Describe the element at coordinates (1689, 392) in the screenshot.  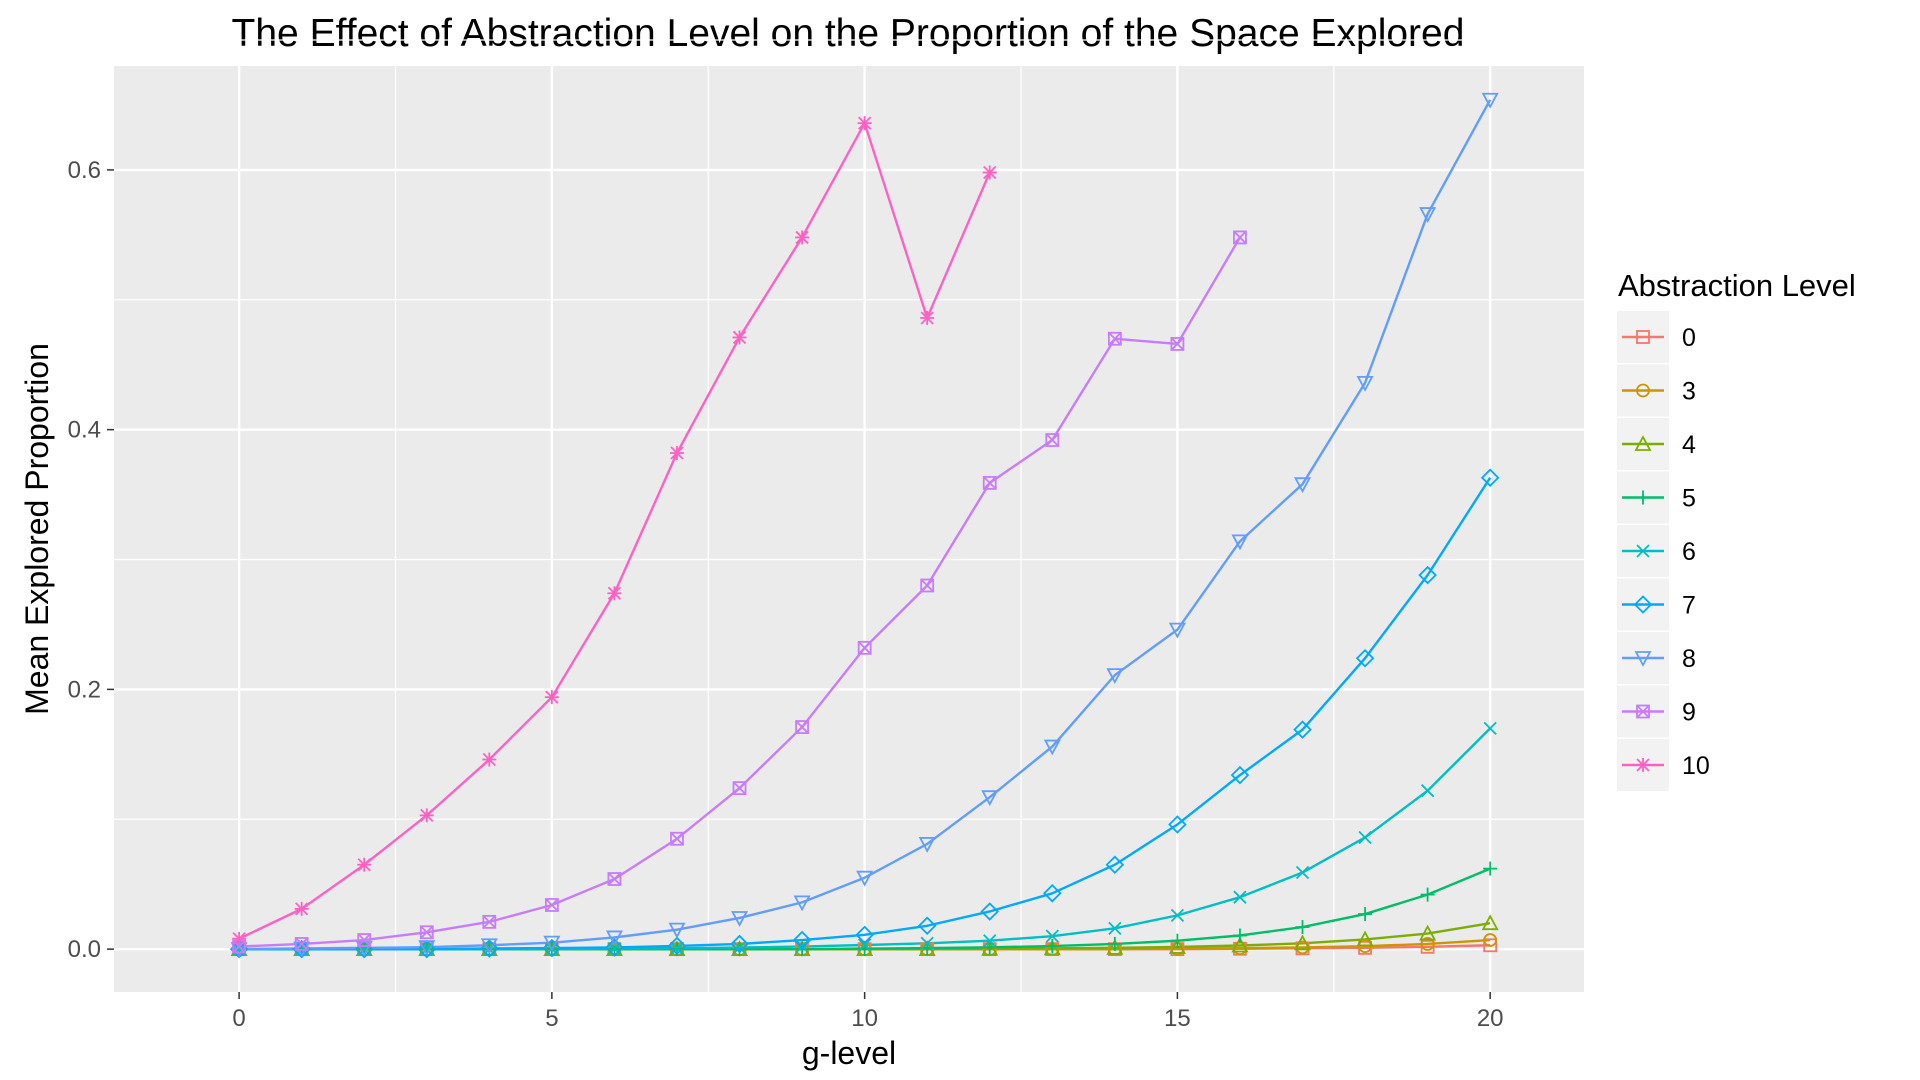
I see `legend-label: 3` at that location.